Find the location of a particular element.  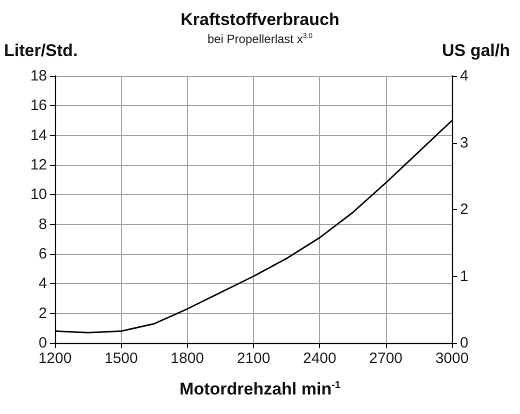

y-tick-label: 12 is located at coordinates (38, 165).